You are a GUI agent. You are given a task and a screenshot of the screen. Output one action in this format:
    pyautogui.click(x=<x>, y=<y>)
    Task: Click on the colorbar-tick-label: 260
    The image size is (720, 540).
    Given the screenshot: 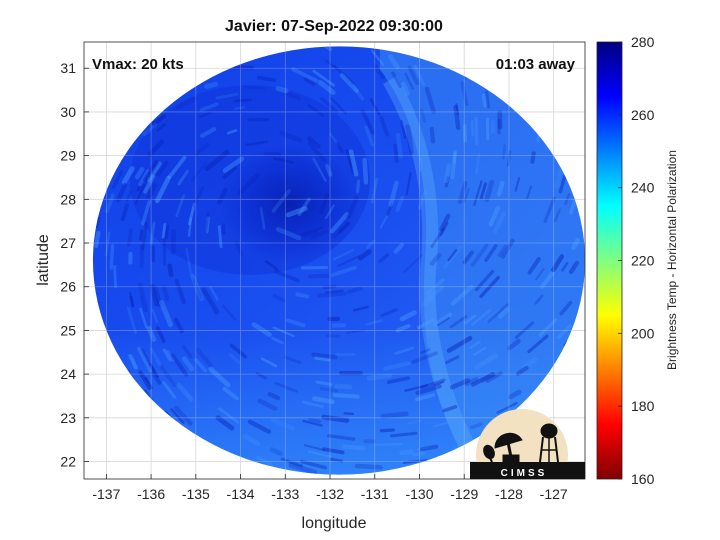 What is the action you would take?
    pyautogui.click(x=643, y=115)
    